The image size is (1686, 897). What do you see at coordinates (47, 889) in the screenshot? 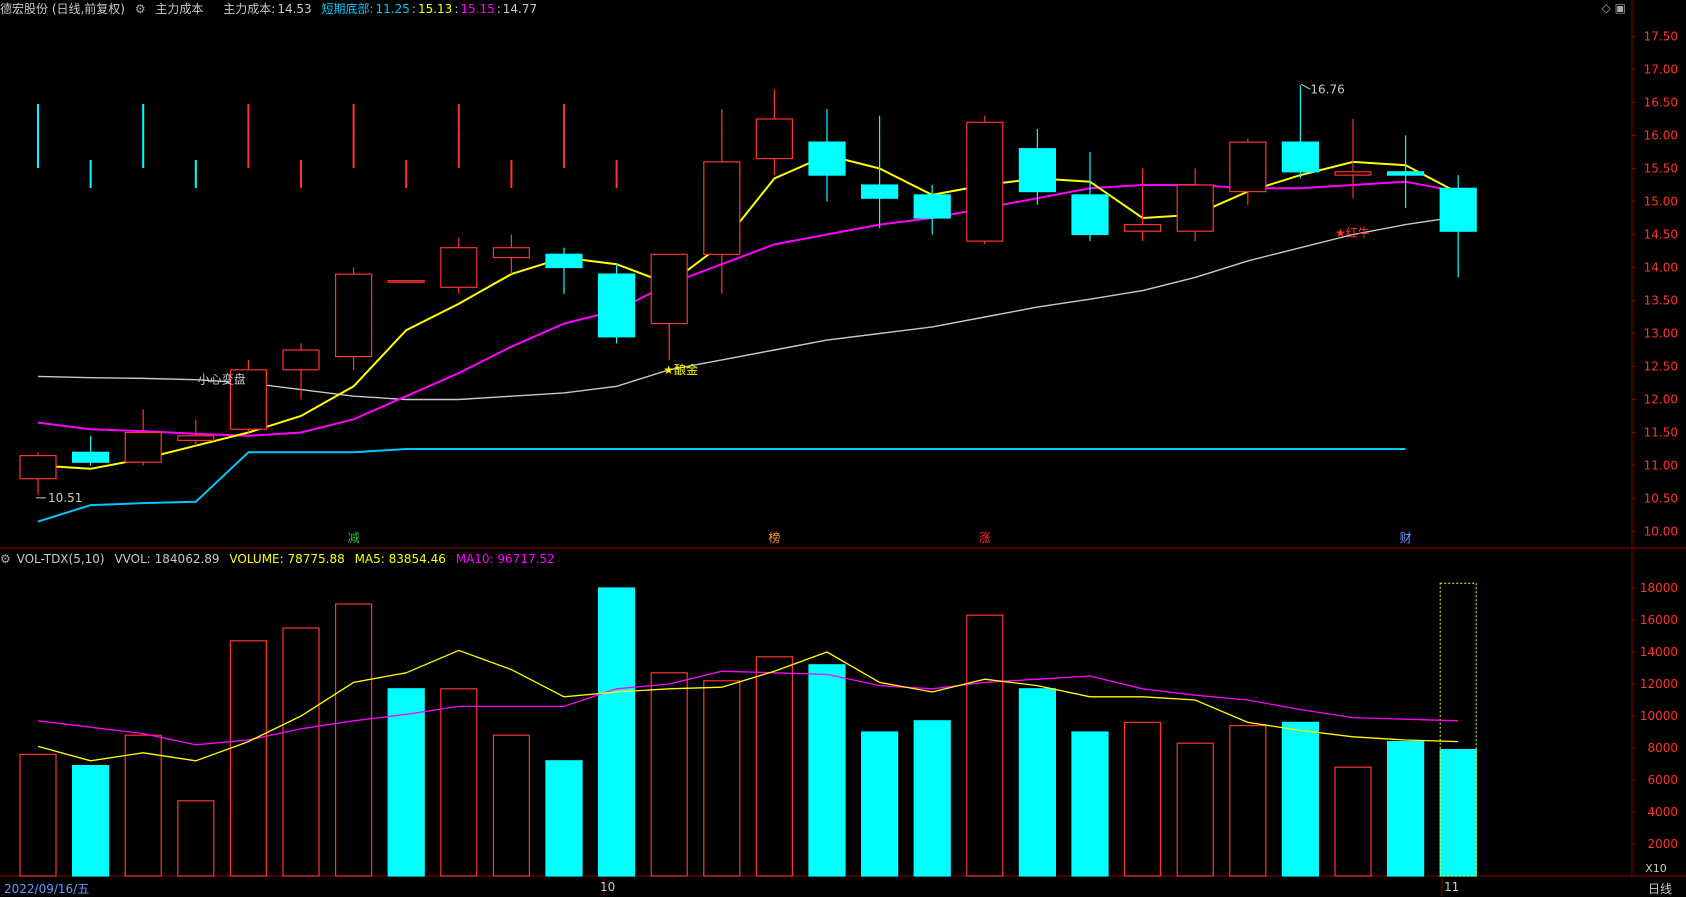
I see `start-date: 2022/09/16/五` at bounding box center [47, 889].